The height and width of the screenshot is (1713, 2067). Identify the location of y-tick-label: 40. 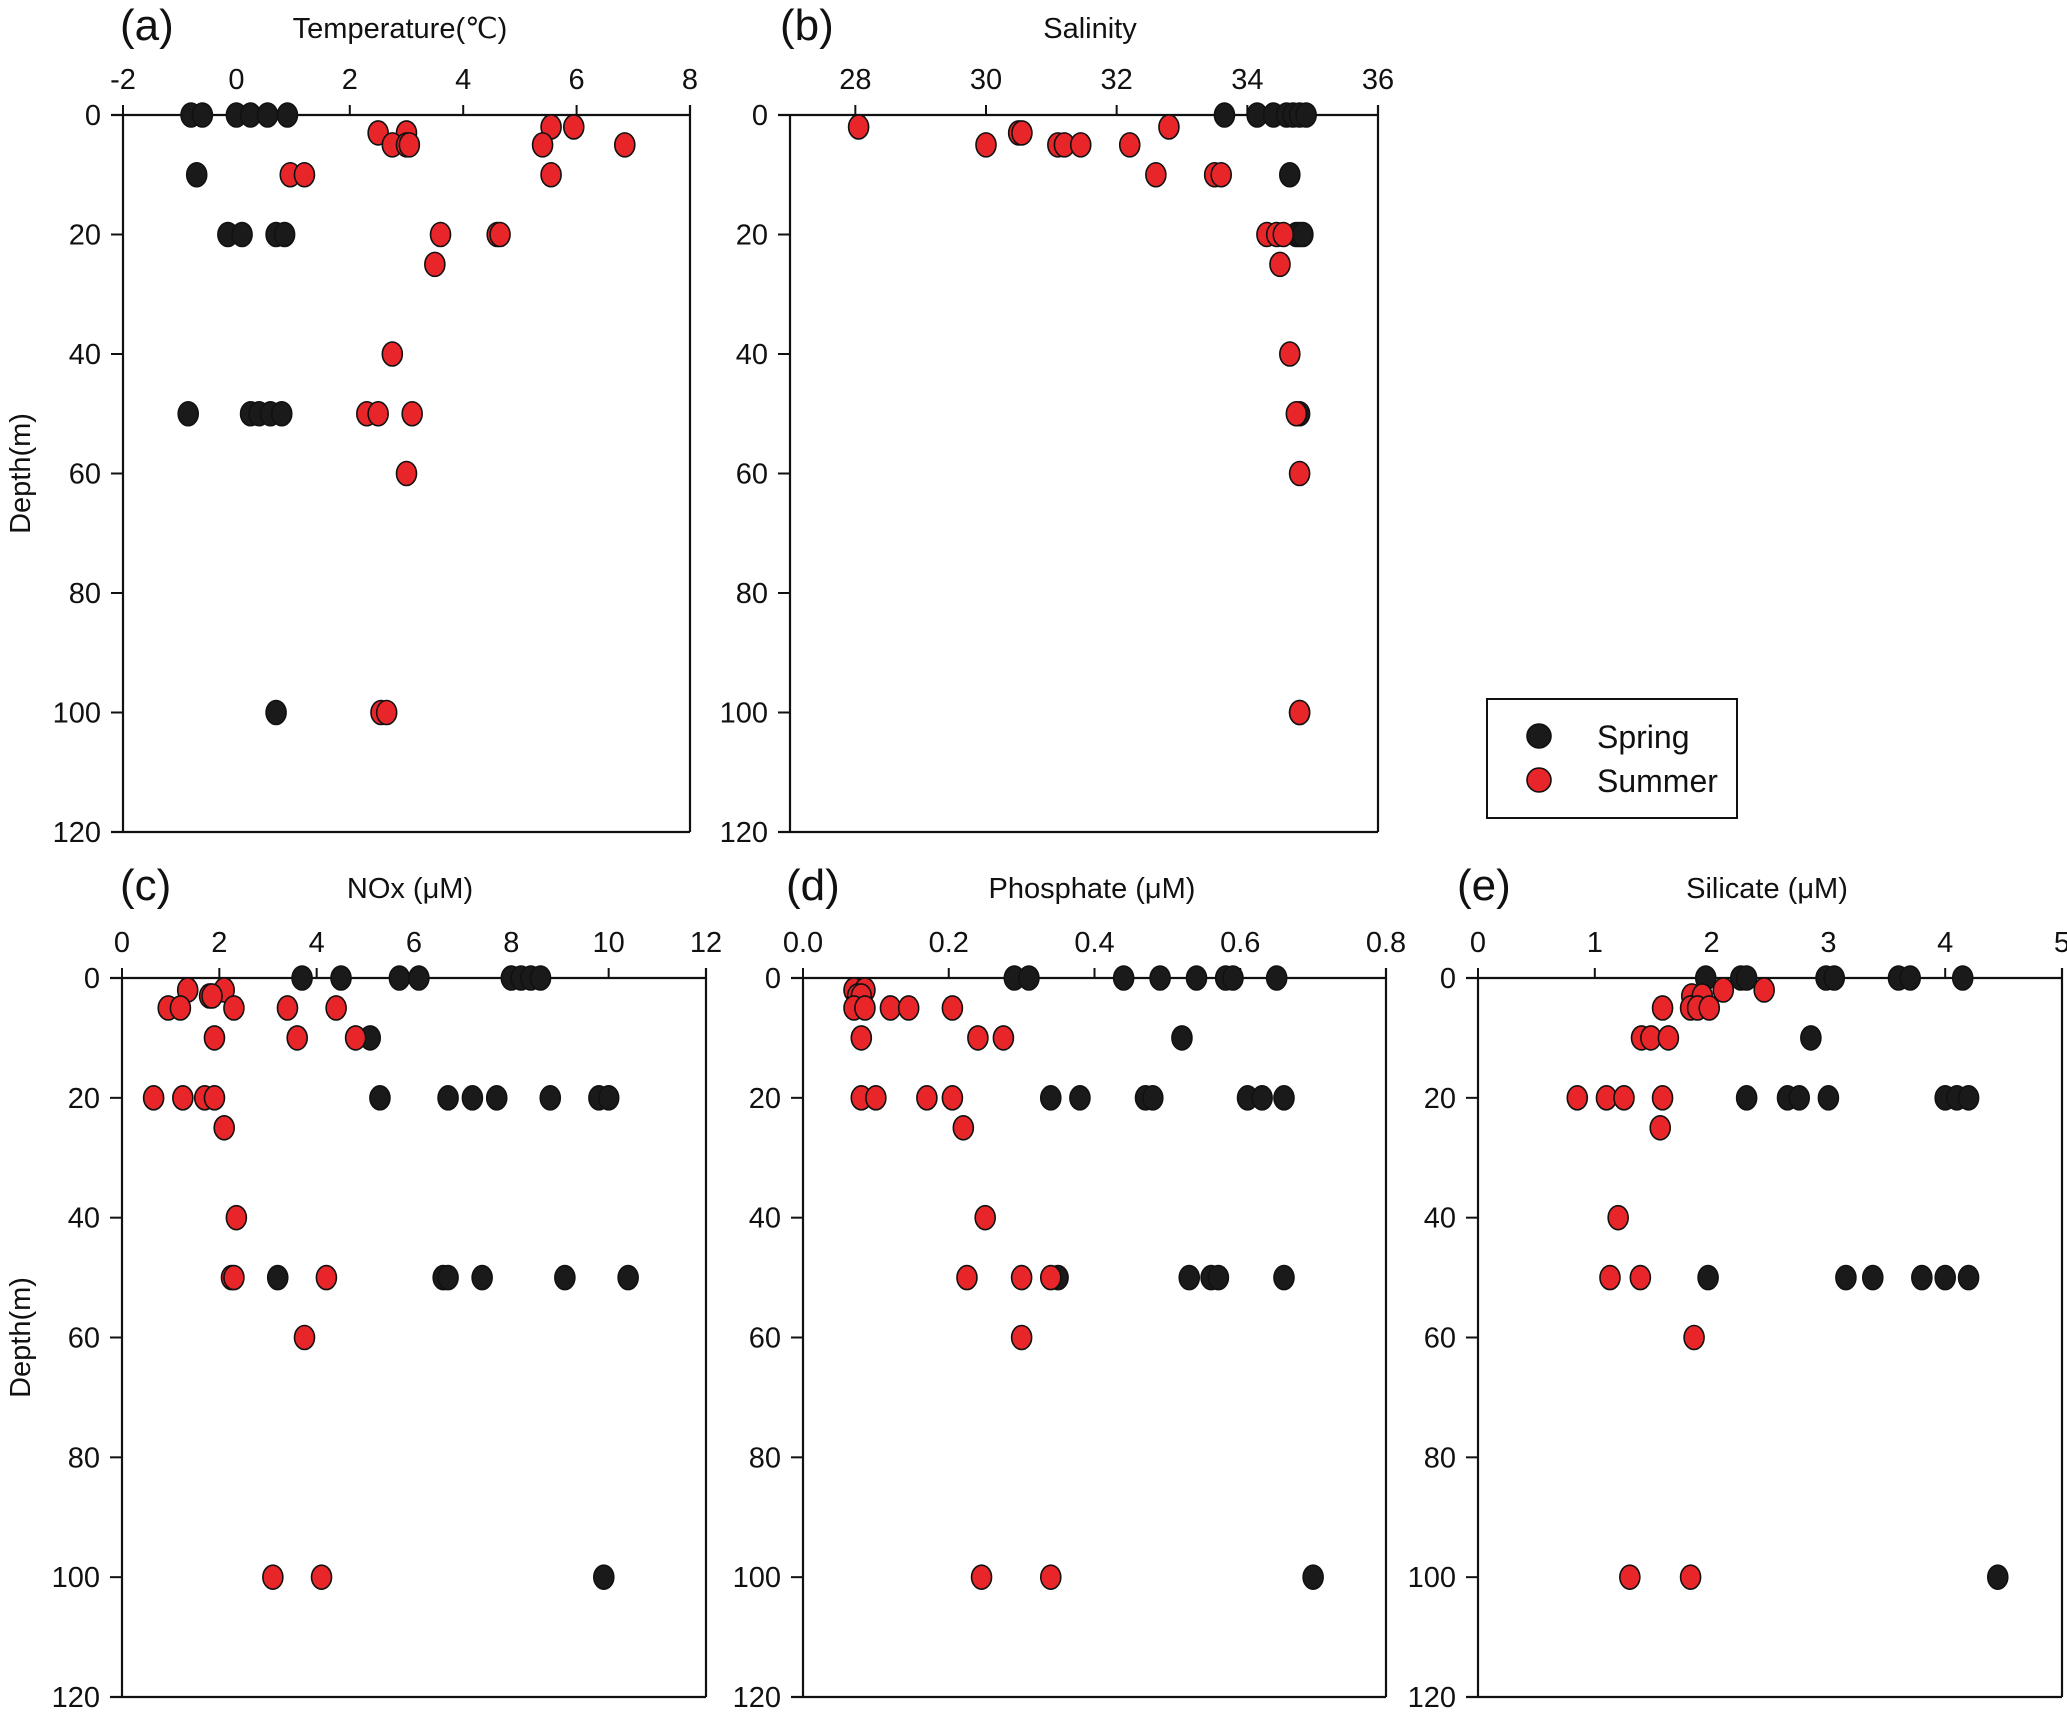
(765, 1219).